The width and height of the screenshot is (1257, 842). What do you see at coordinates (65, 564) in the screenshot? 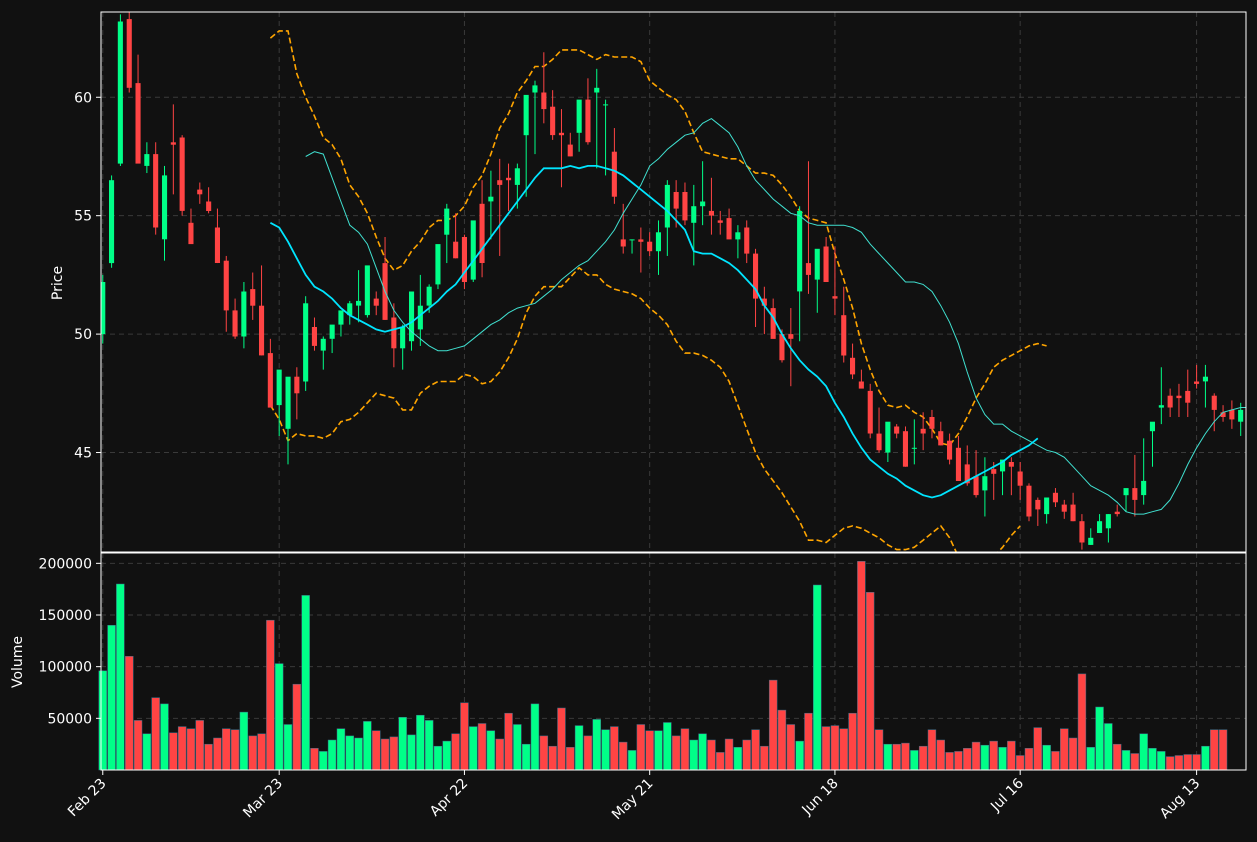
I see `volume-tick-label: 200000` at bounding box center [65, 564].